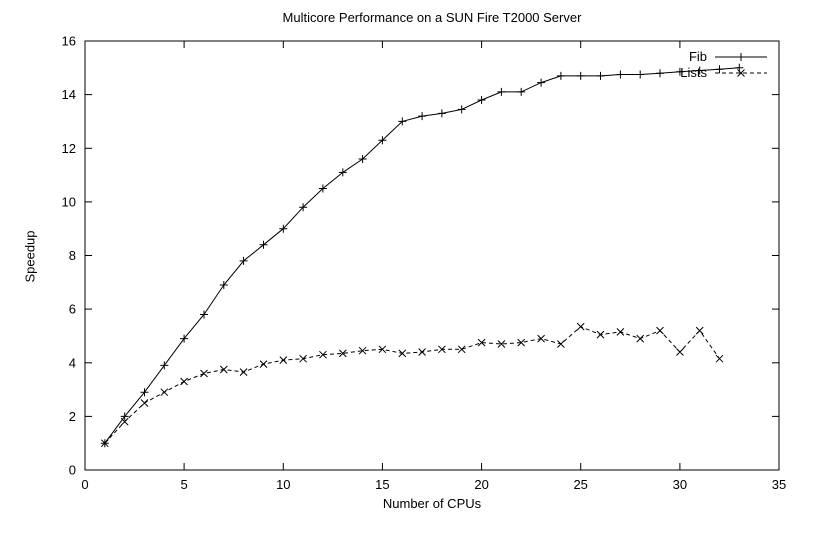 Image resolution: width=830 pixels, height=536 pixels. I want to click on legend-marker-lists, so click(741, 73).